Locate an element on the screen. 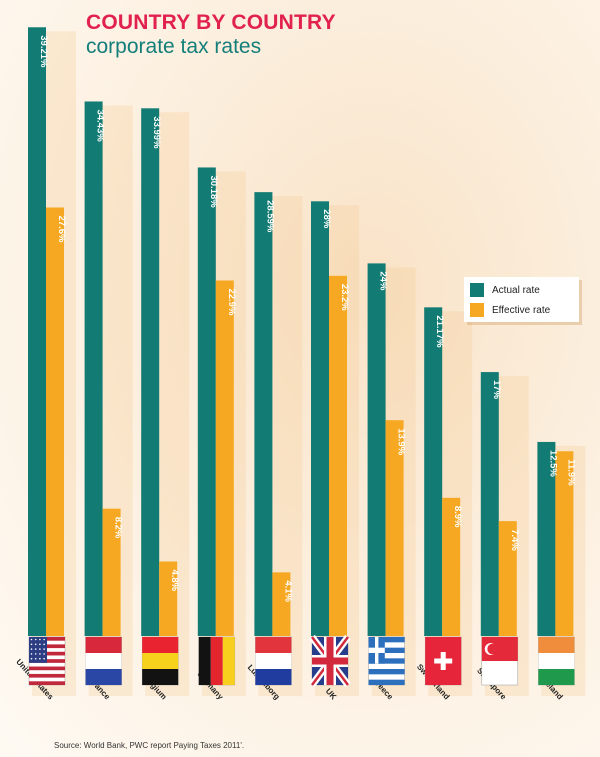 The height and width of the screenshot is (757, 600). data-label-actual: 28% is located at coordinates (326, 219).